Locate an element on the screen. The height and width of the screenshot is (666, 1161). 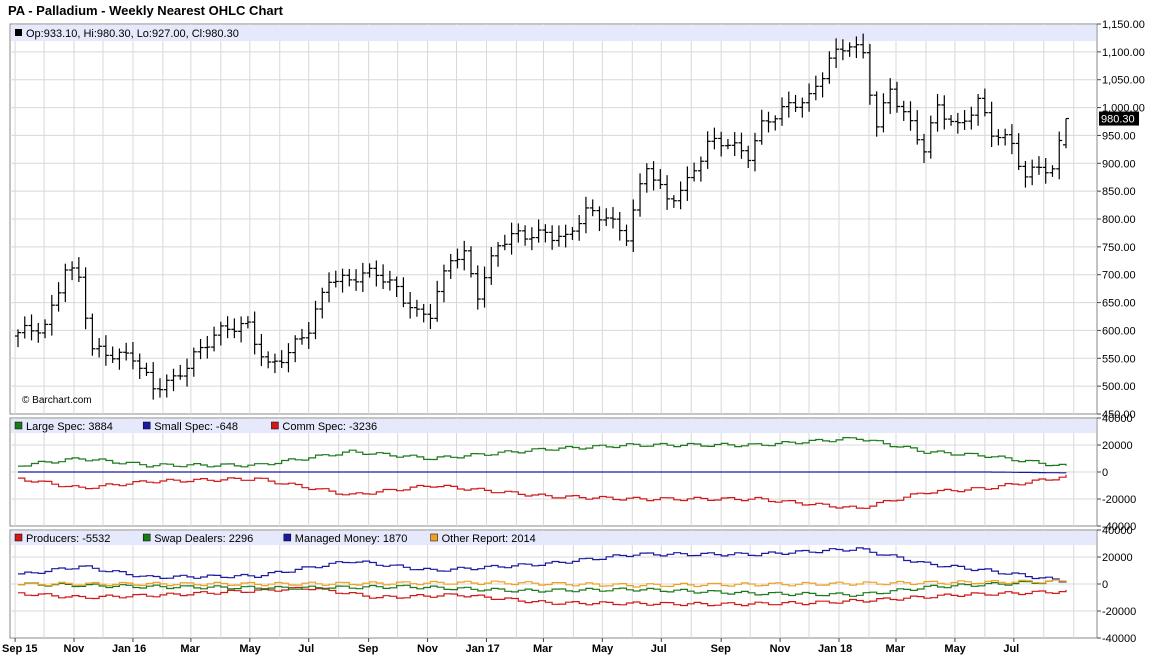
cot2-legend-band is located at coordinates (553, 538).